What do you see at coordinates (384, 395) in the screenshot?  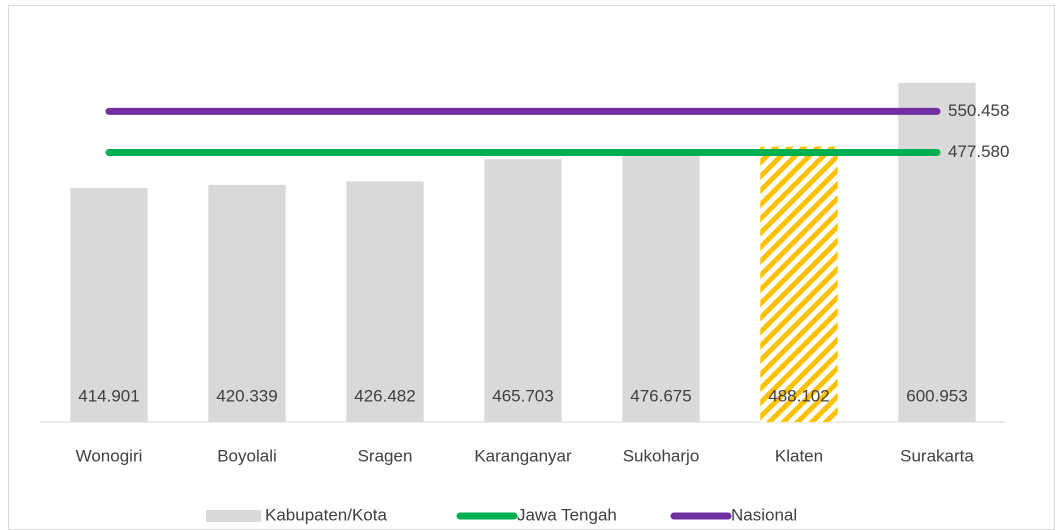 I see `data-label: 426.482` at bounding box center [384, 395].